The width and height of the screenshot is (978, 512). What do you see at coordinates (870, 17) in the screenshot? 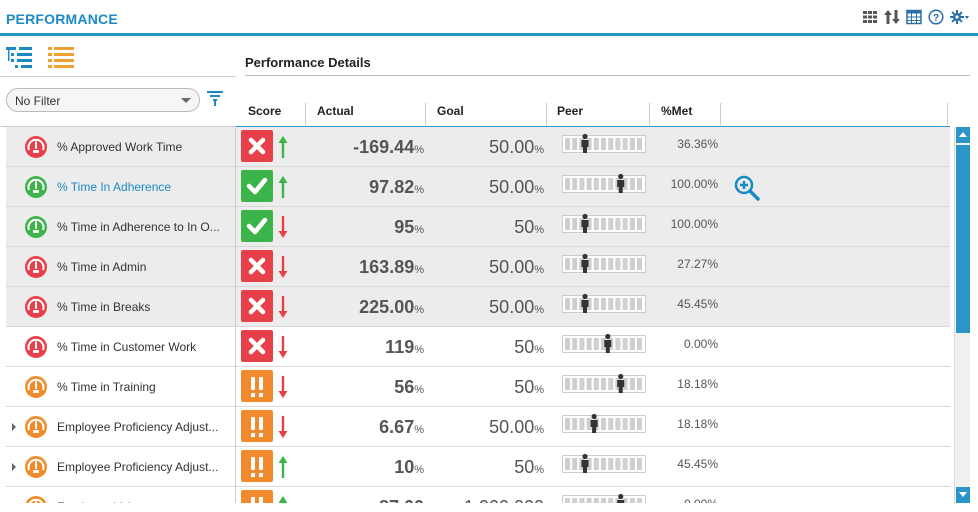
I see `grid-view-icon` at bounding box center [870, 17].